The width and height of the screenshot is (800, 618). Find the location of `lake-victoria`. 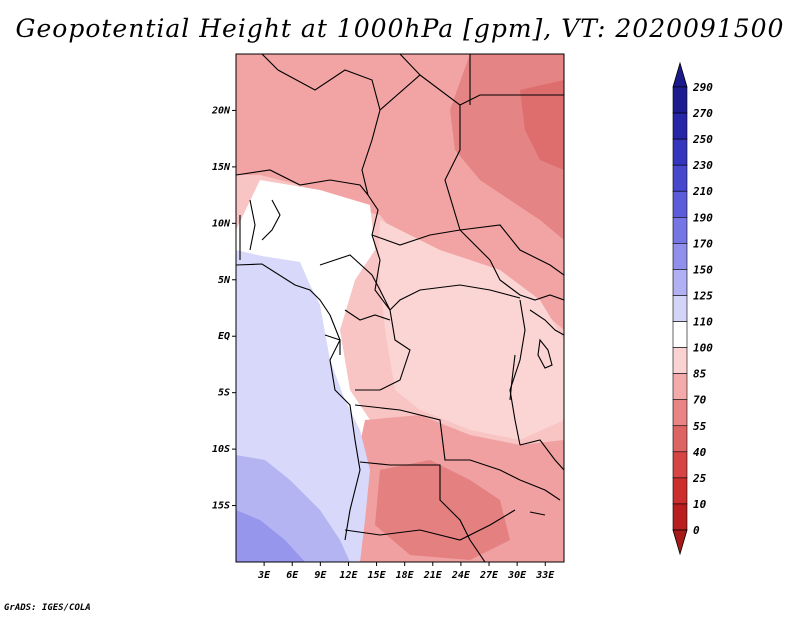

lake-victoria is located at coordinates (545, 353).